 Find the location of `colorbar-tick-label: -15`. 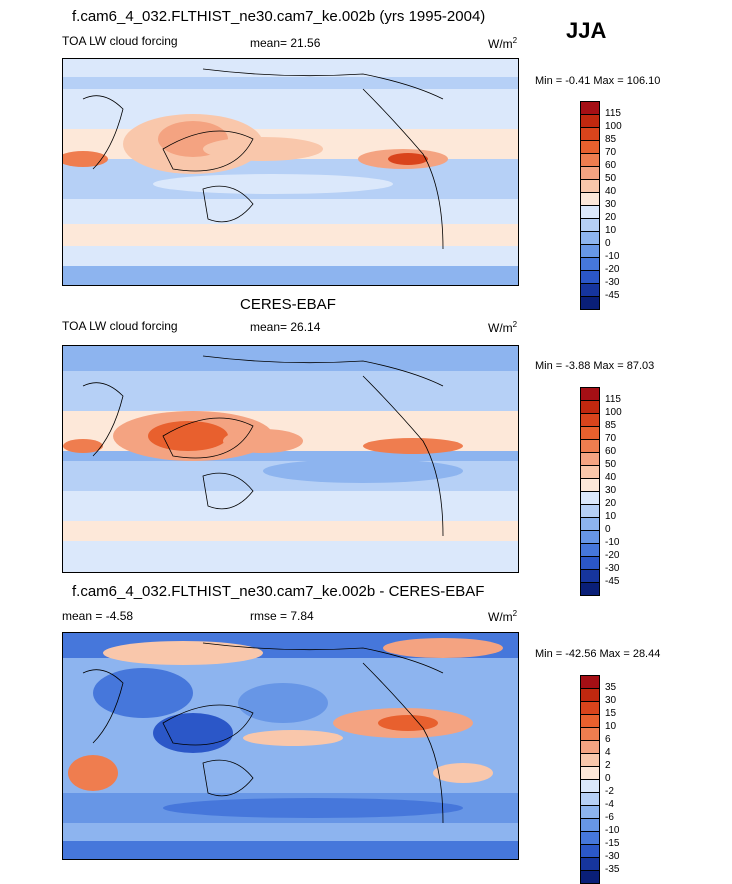

colorbar-tick-label: -15 is located at coordinates (612, 843).